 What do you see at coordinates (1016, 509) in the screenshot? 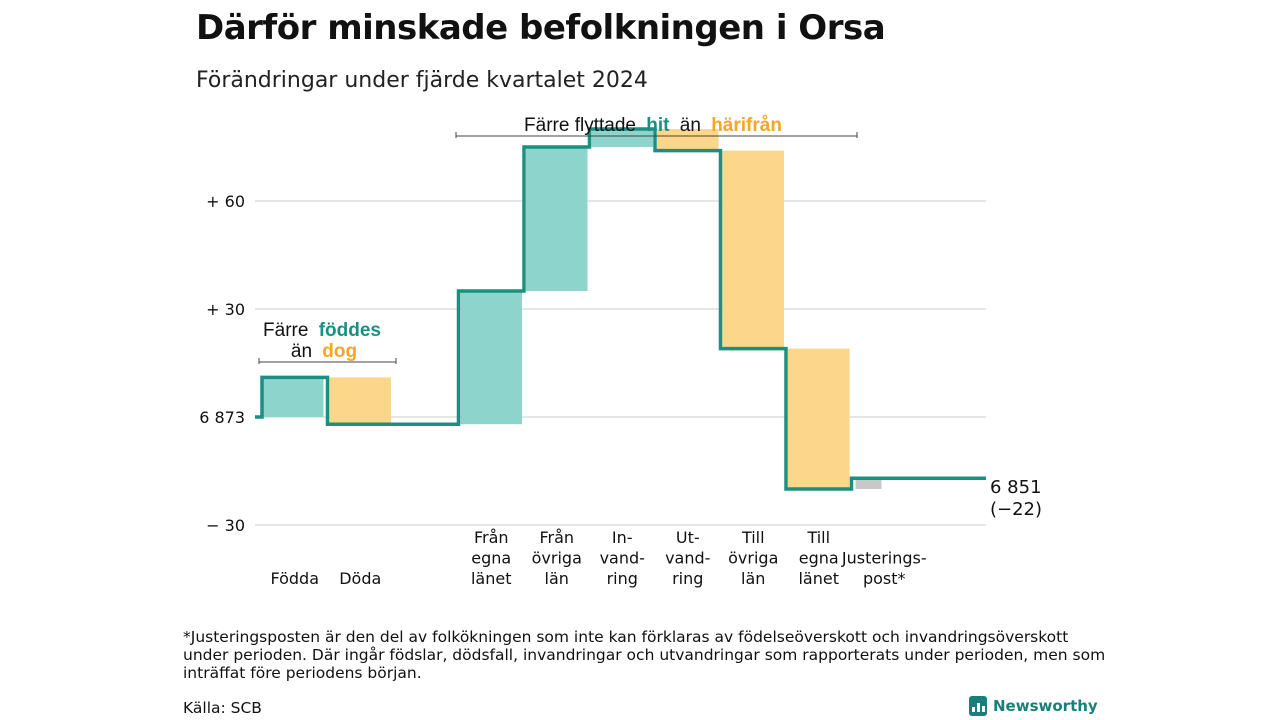
I see `end-change-label: (−22)` at bounding box center [1016, 509].